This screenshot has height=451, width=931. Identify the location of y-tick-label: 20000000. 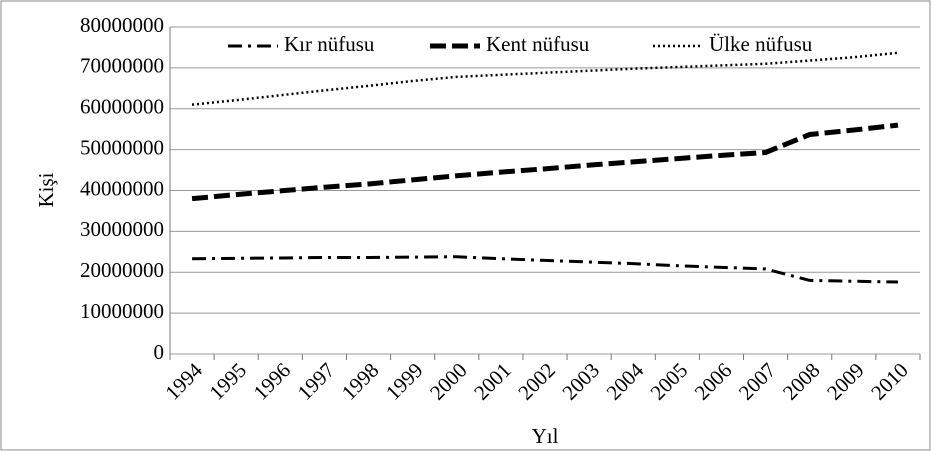
(122, 270).